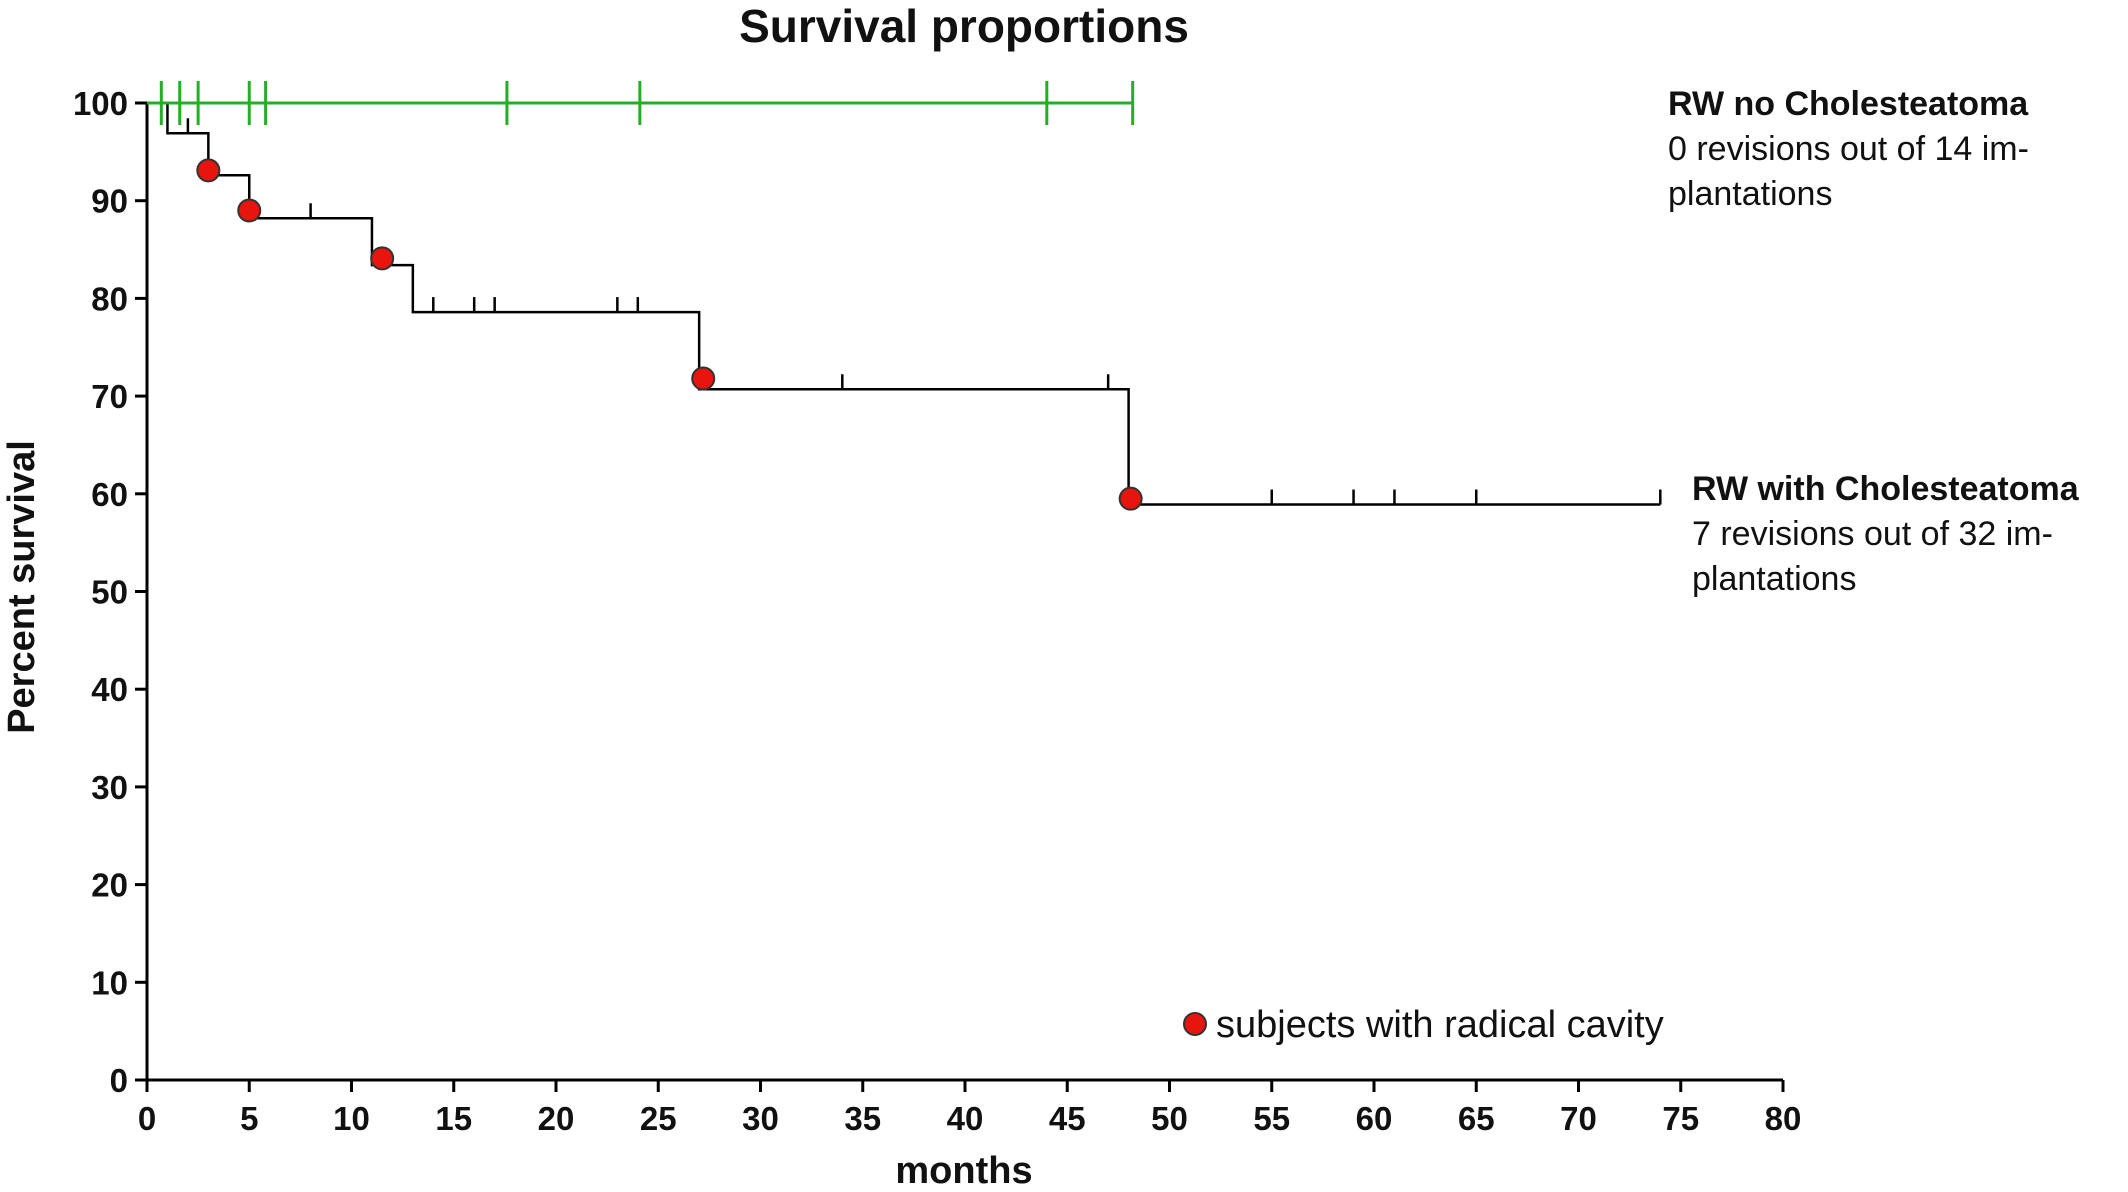 The image size is (2128, 1192). I want to click on x-tick-label: 20, so click(556, 1118).